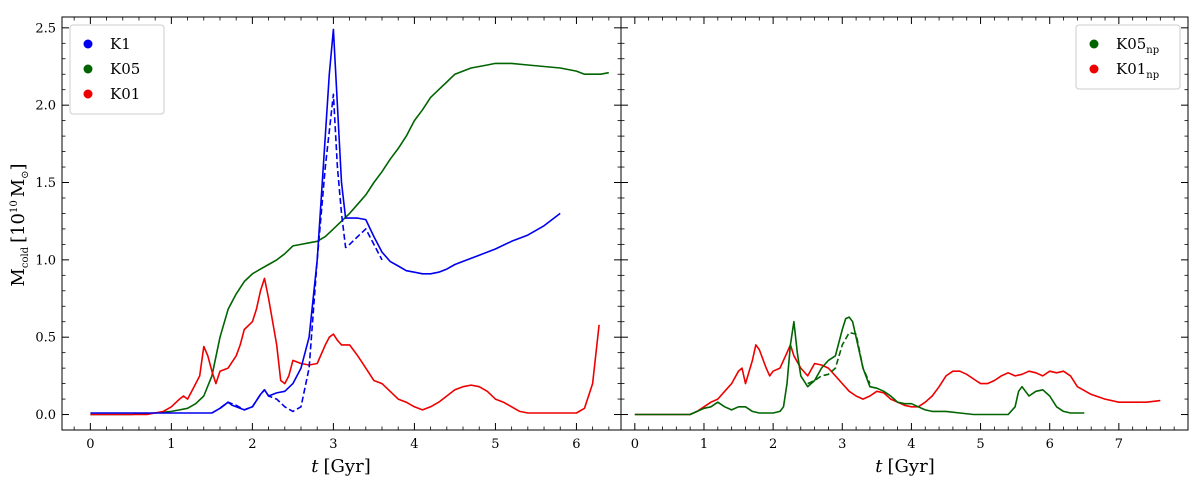  What do you see at coordinates (1137, 45) in the screenshot?
I see `legend-label: K05np` at bounding box center [1137, 45].